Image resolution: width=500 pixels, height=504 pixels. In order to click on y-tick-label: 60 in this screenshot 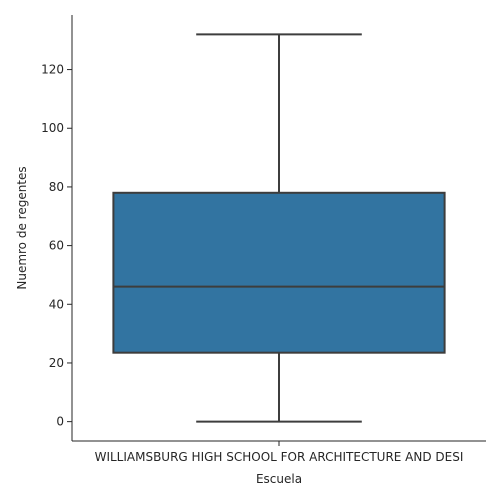, I will do `click(56, 246)`.